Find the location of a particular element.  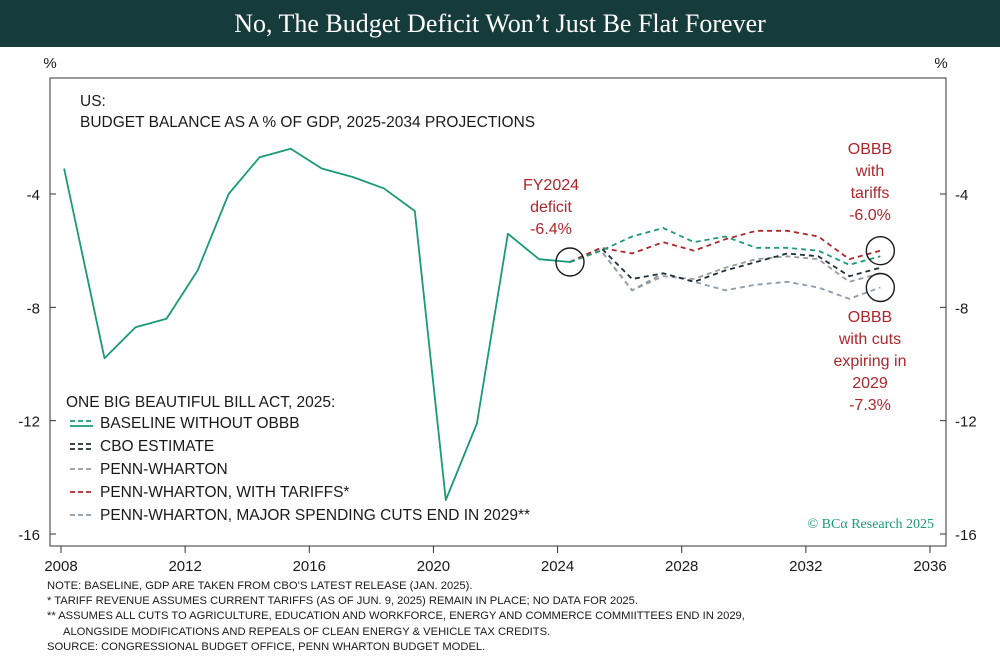

x-tick-label: 2028 is located at coordinates (681, 566).